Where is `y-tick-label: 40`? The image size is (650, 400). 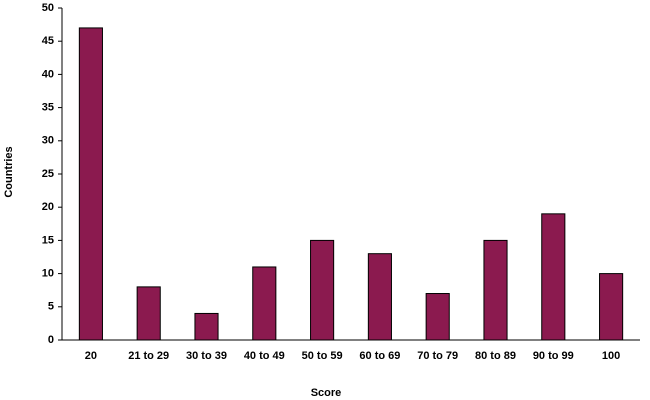
y-tick-label: 40 is located at coordinates (48, 74).